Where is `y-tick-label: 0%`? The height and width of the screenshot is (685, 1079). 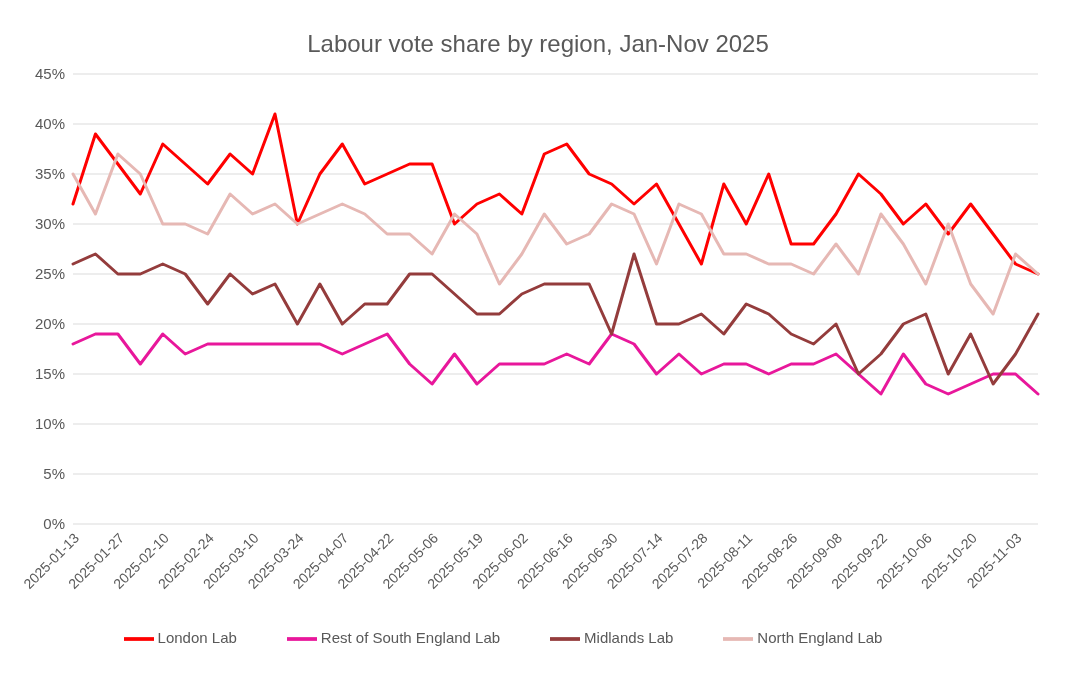
y-tick-label: 0% is located at coordinates (54, 524).